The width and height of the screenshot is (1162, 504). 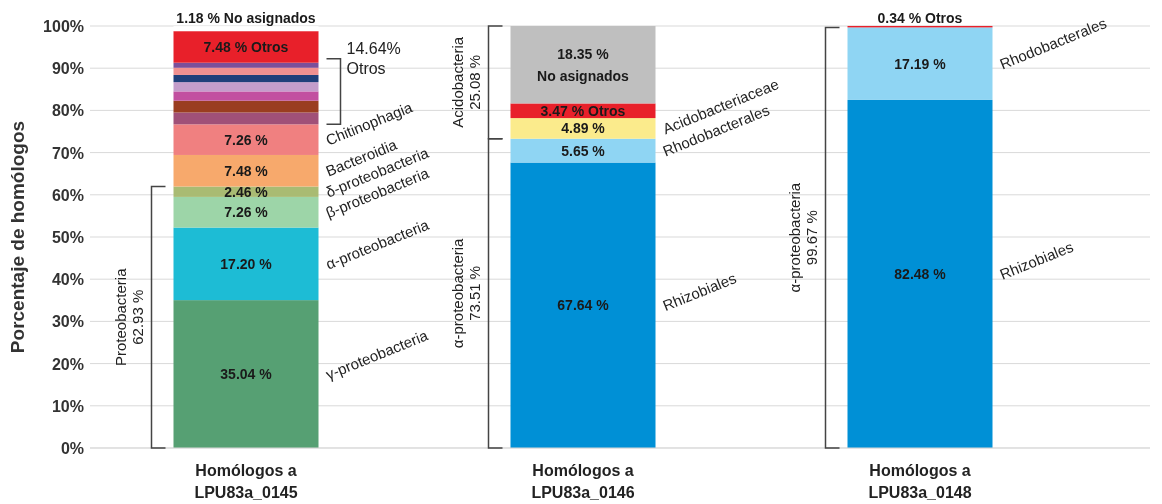 I want to click on data-label: 17.20 %, so click(x=246, y=263).